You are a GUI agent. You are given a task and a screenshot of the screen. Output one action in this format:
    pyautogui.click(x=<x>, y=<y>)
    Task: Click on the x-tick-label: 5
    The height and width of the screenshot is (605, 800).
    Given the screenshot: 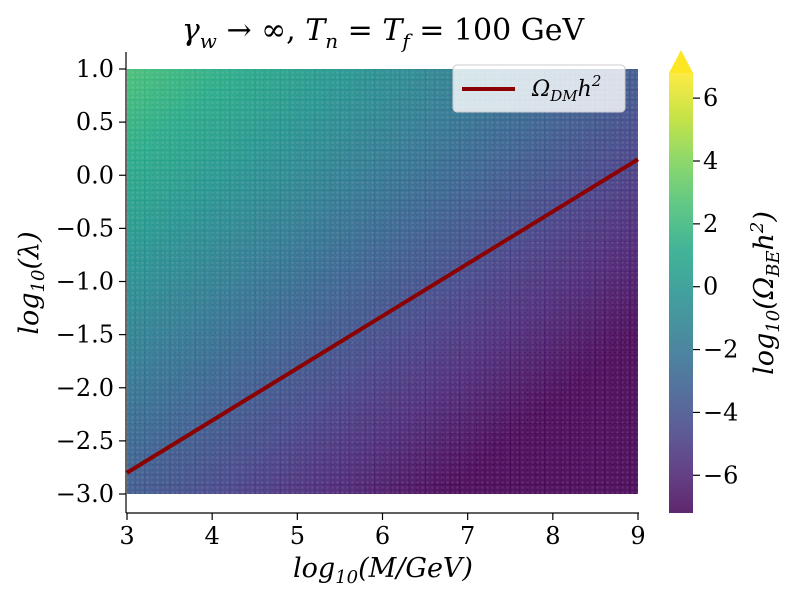 What is the action you would take?
    pyautogui.click(x=297, y=536)
    